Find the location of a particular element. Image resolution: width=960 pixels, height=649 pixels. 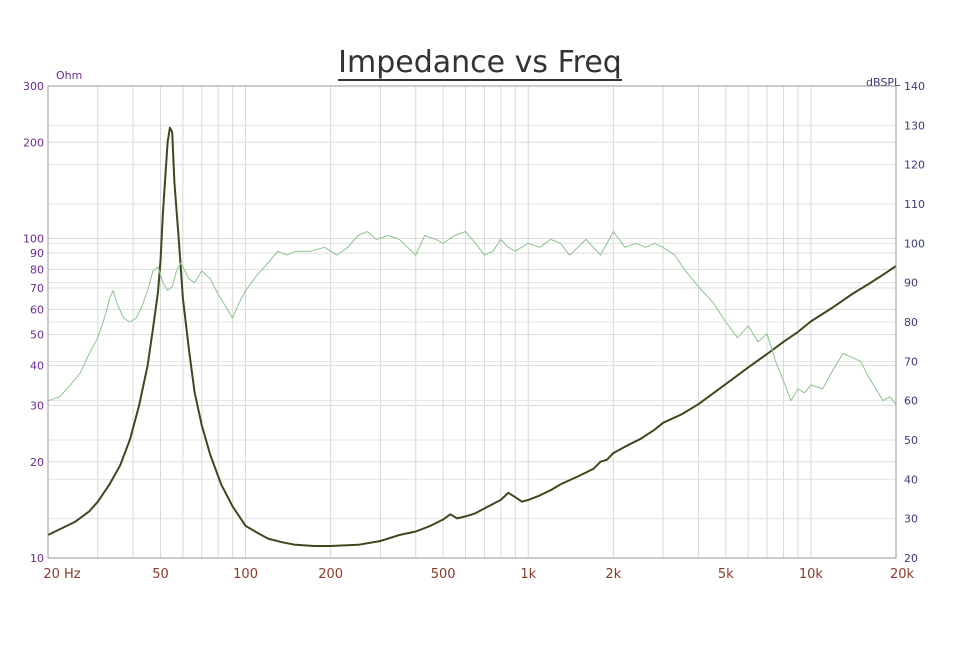

y-right-tick-label: 20 is located at coordinates (911, 558).